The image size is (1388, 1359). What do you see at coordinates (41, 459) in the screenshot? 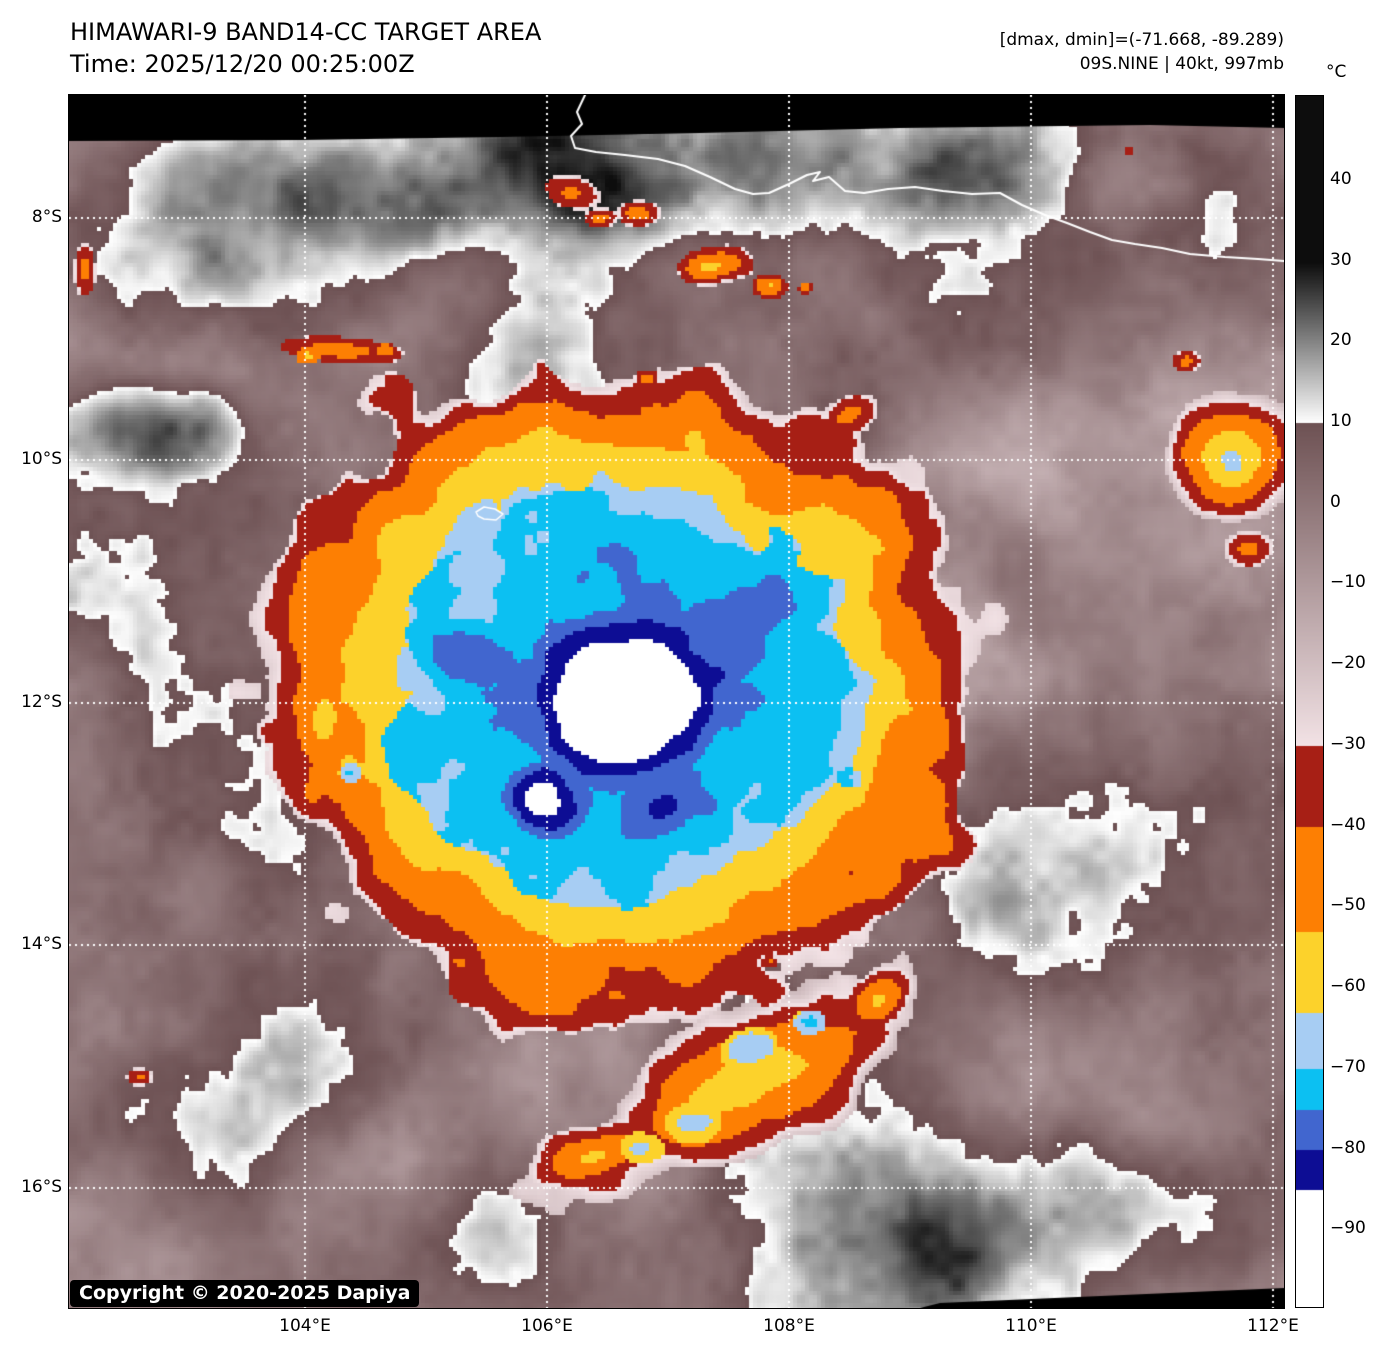
I see `y-axis-tick-label: 10°S` at bounding box center [41, 459].